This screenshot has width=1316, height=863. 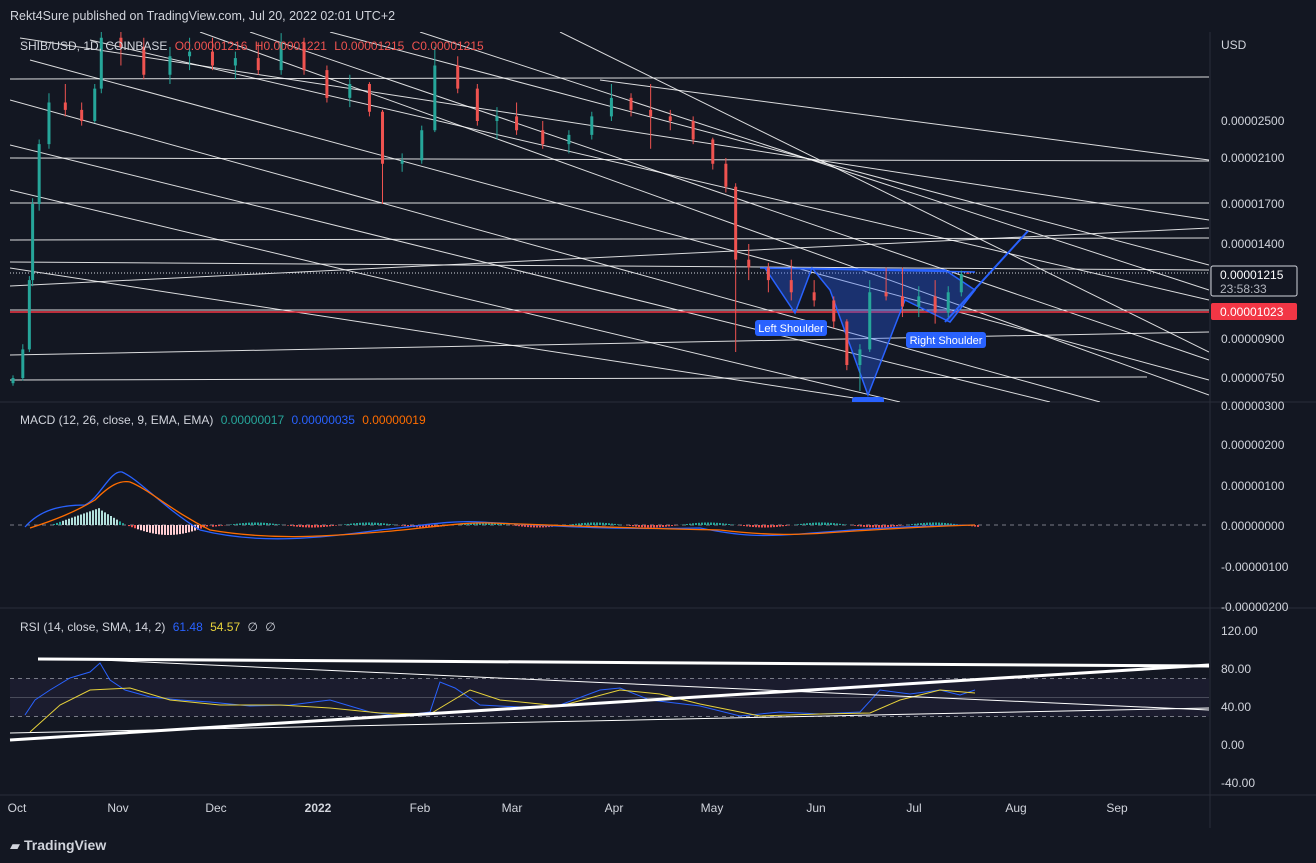 I want to click on head-label-marker, so click(x=868, y=399).